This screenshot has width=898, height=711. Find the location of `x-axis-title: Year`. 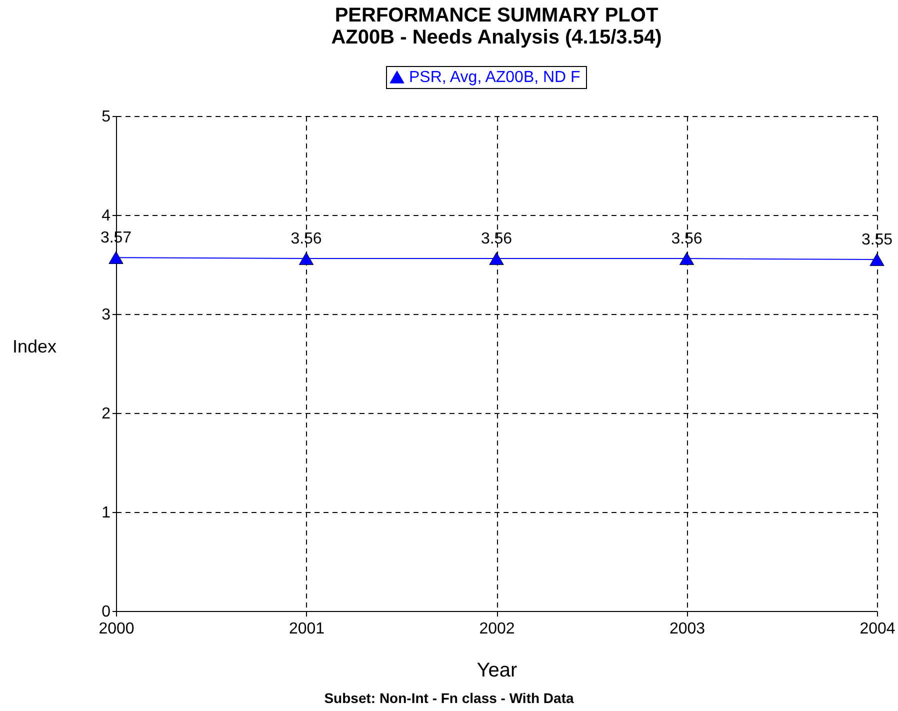

x-axis-title: Year is located at coordinates (497, 671).